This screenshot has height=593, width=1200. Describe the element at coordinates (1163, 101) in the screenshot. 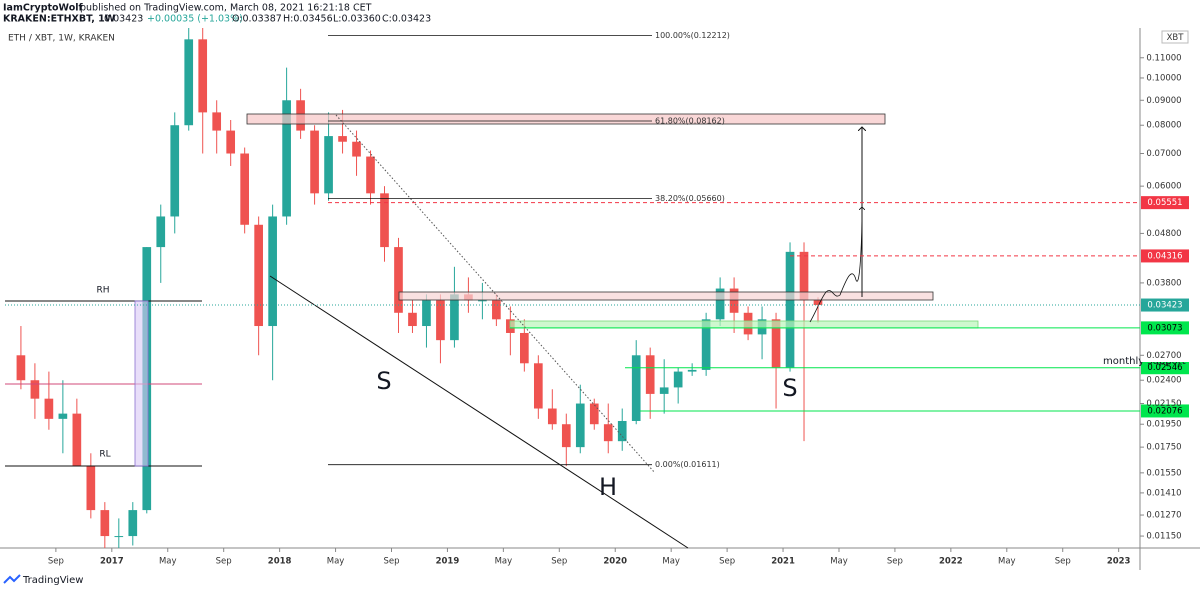

I see `y-tick-label: 0.09000` at that location.